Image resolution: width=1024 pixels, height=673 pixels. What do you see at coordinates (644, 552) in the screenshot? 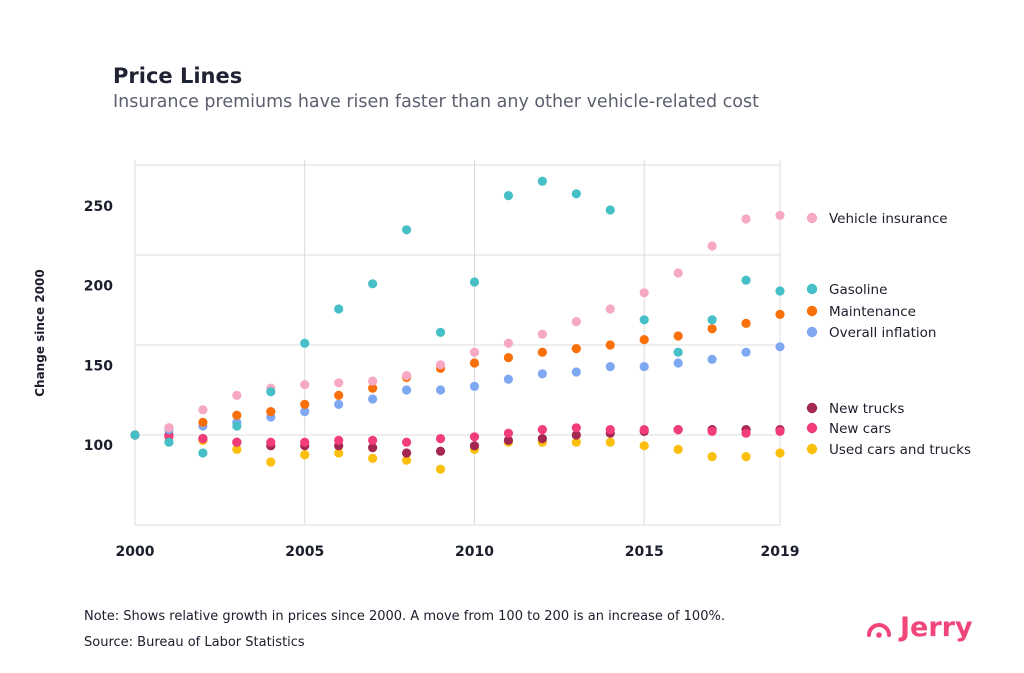
I see `x-tick-label: 2015` at bounding box center [644, 552].